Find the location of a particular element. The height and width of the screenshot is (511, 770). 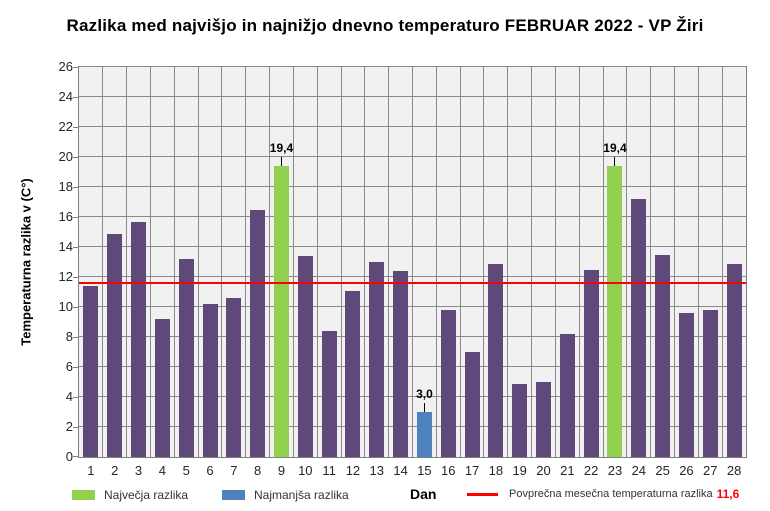

y-tick-label: 4 is located at coordinates (69, 396).